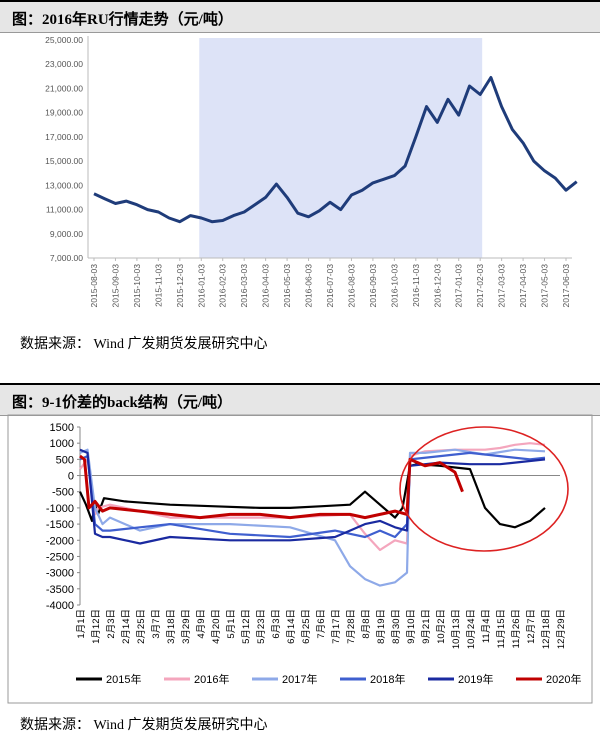 The image size is (600, 737). I want to click on y-tick-label: -1500, so click(60, 525).